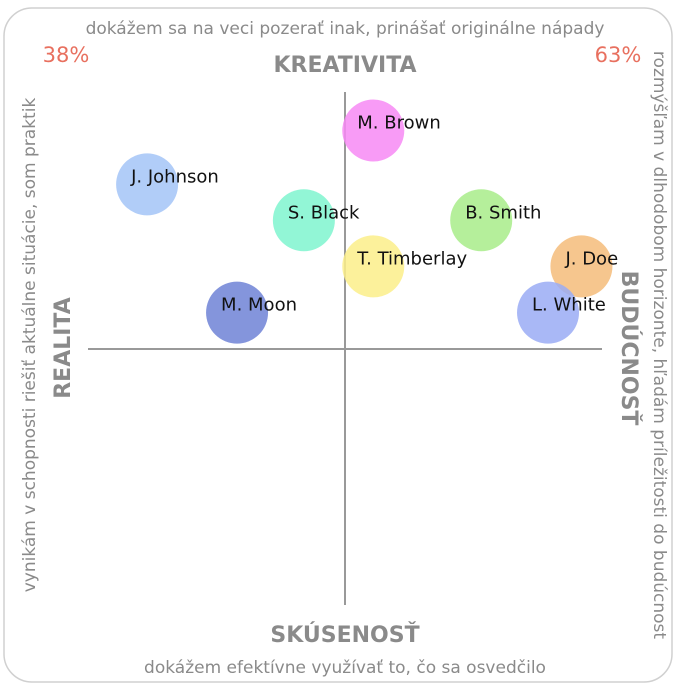  What do you see at coordinates (63, 348) in the screenshot?
I see `left-axis-title: REALITA` at bounding box center [63, 348].